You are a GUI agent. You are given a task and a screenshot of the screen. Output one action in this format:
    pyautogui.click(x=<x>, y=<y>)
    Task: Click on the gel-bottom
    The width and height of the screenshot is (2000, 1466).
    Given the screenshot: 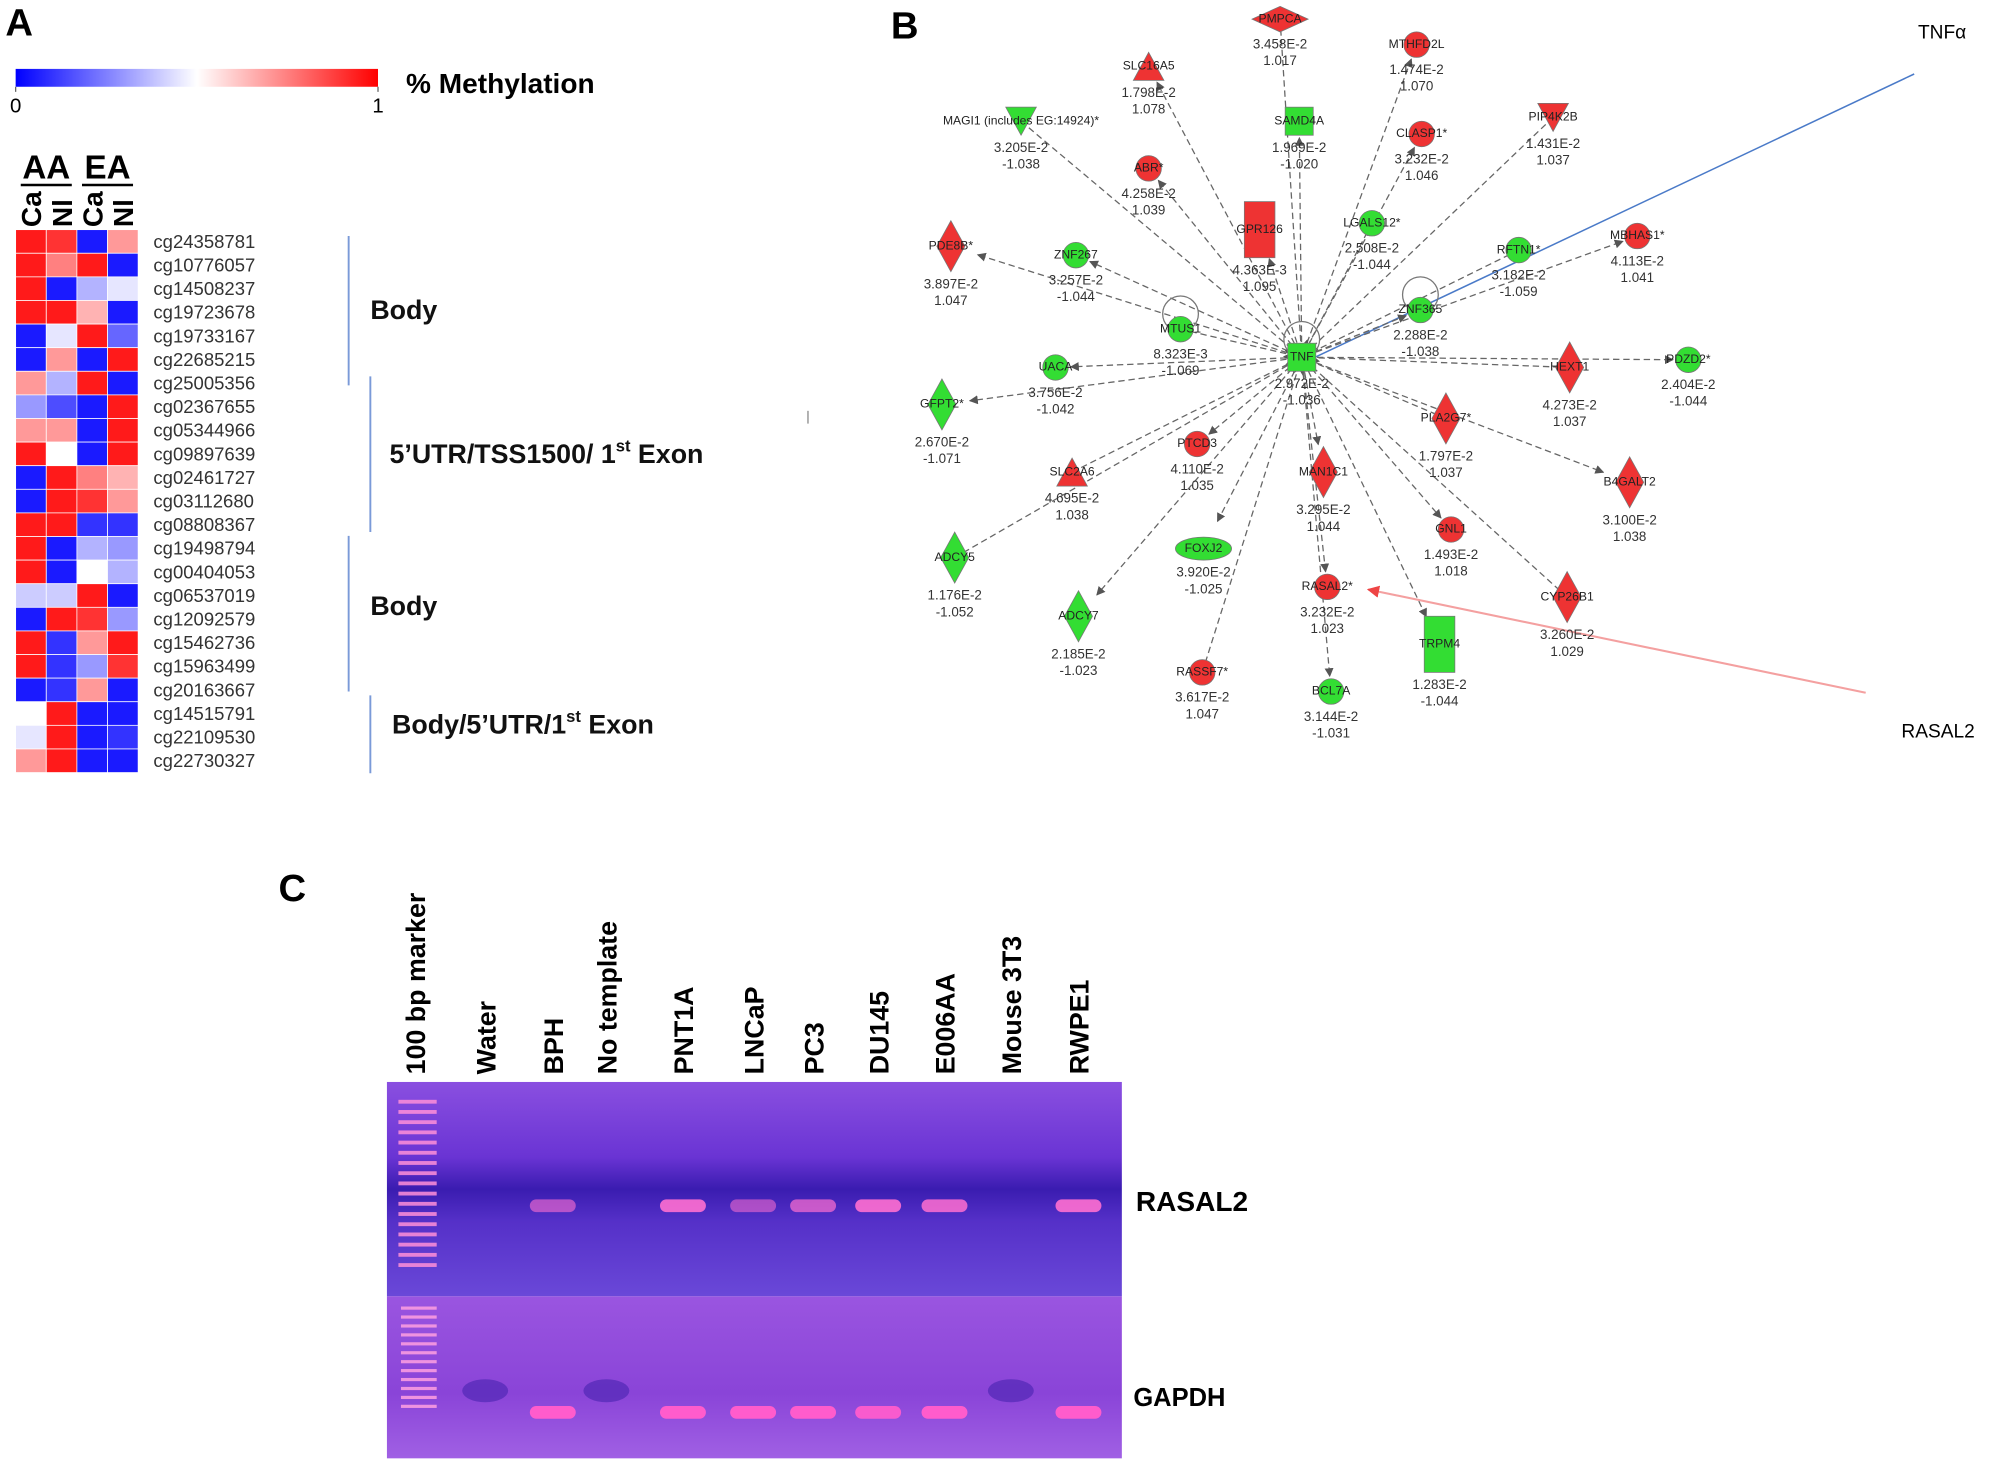 What is the action you would take?
    pyautogui.click(x=754, y=1377)
    